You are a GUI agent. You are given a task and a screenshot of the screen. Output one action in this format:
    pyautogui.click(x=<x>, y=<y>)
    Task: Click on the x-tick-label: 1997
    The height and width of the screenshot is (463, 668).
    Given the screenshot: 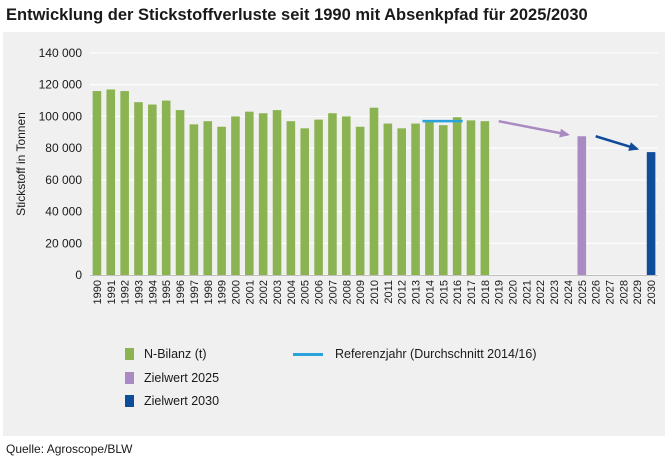 What is the action you would take?
    pyautogui.click(x=195, y=292)
    